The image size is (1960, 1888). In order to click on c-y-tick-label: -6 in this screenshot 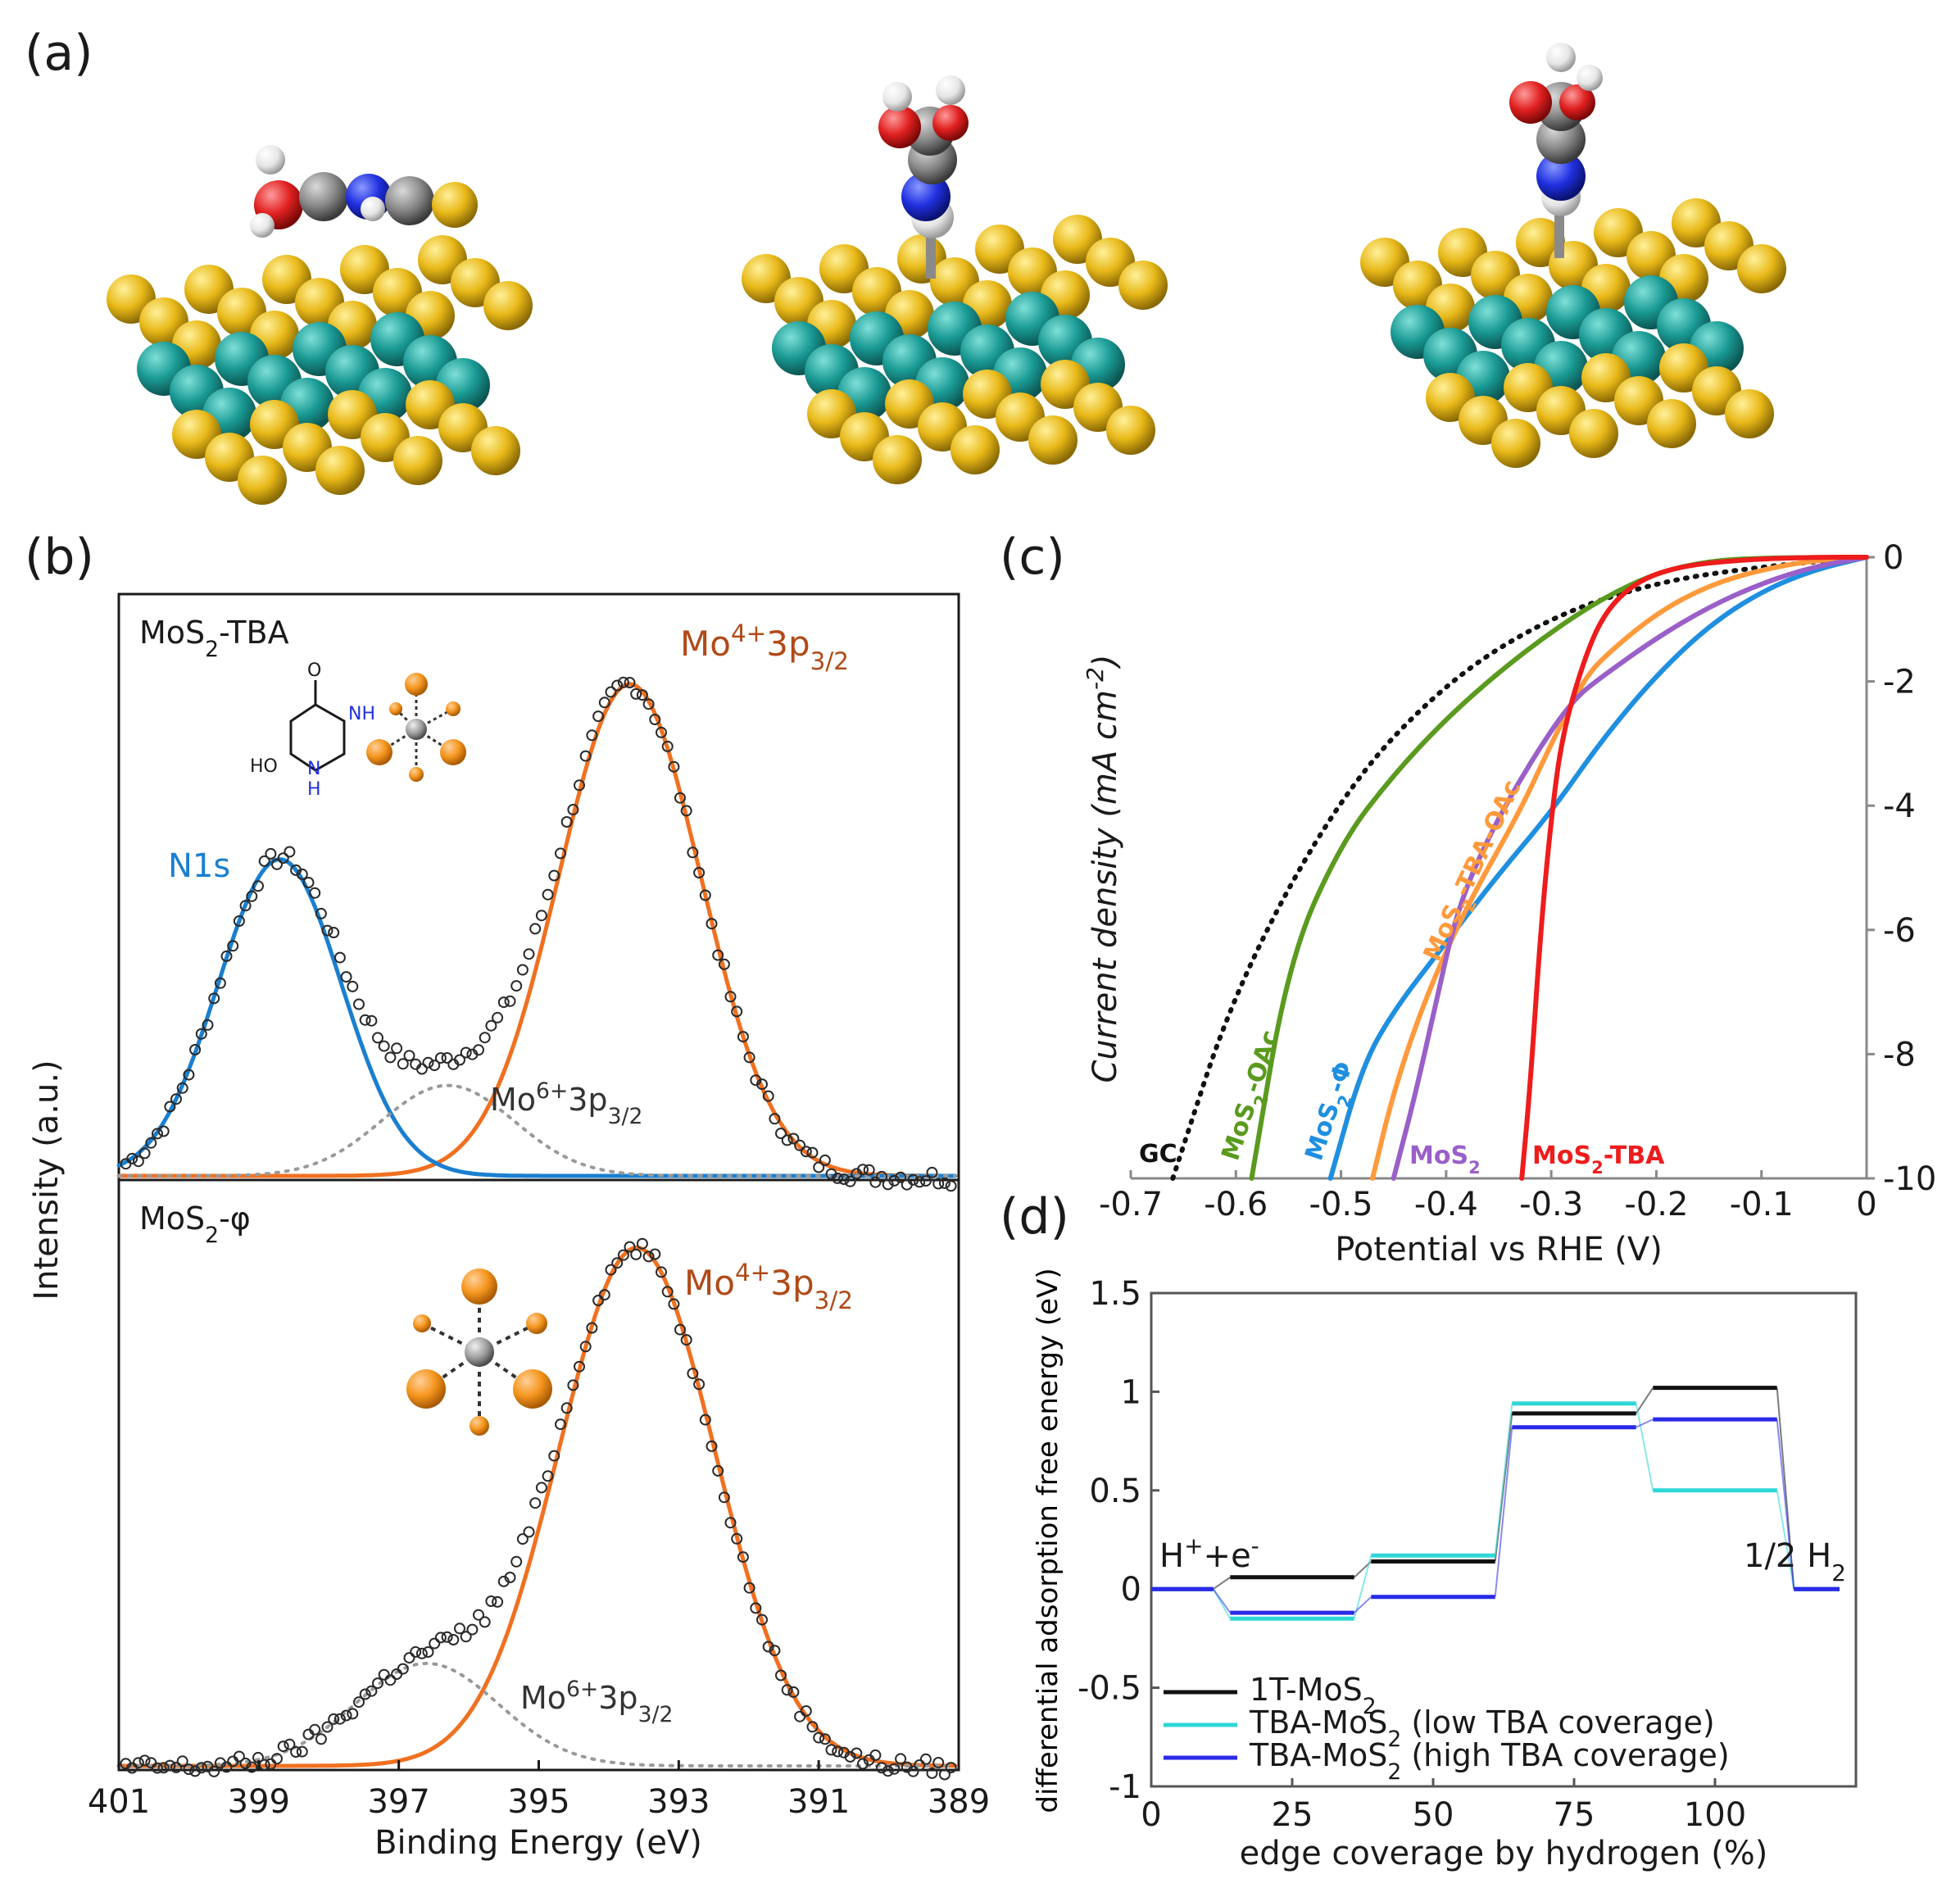, I will do `click(1899, 931)`.